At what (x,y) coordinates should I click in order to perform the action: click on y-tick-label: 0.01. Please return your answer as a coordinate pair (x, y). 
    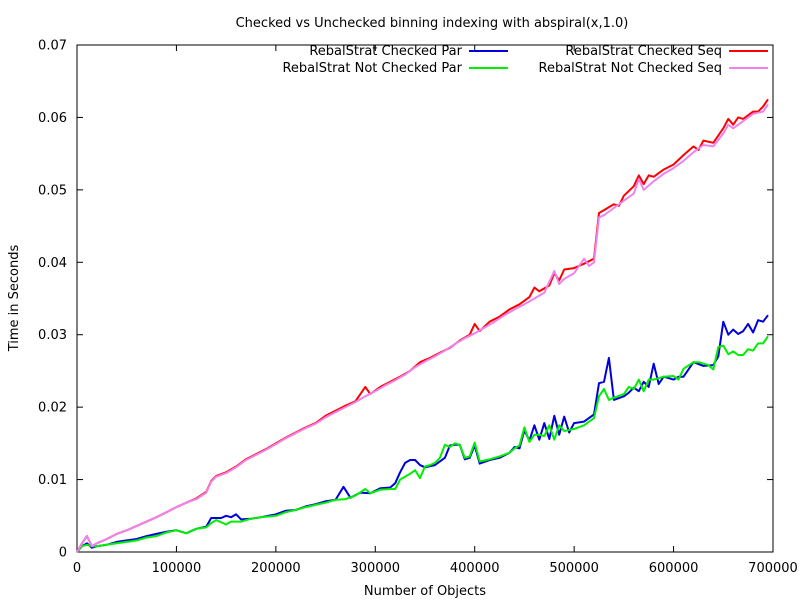
    Looking at the image, I should click on (52, 480).